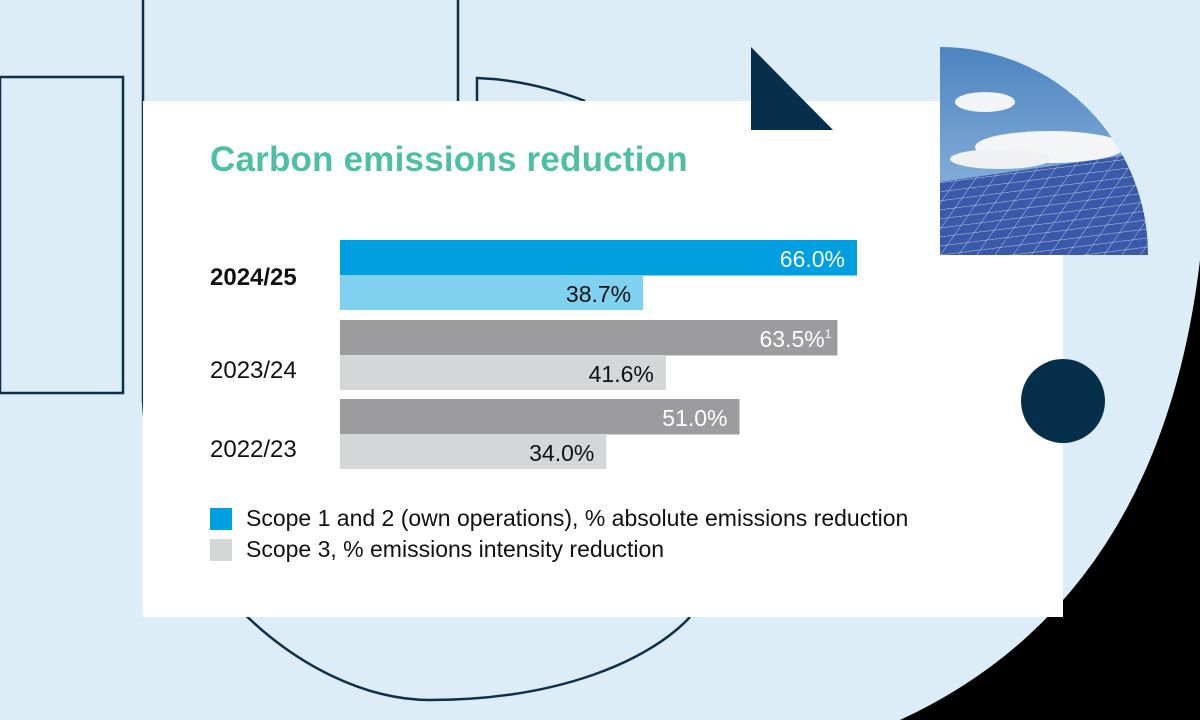 Image resolution: width=1200 pixels, height=720 pixels. I want to click on data-label: 63.5%1, so click(796, 339).